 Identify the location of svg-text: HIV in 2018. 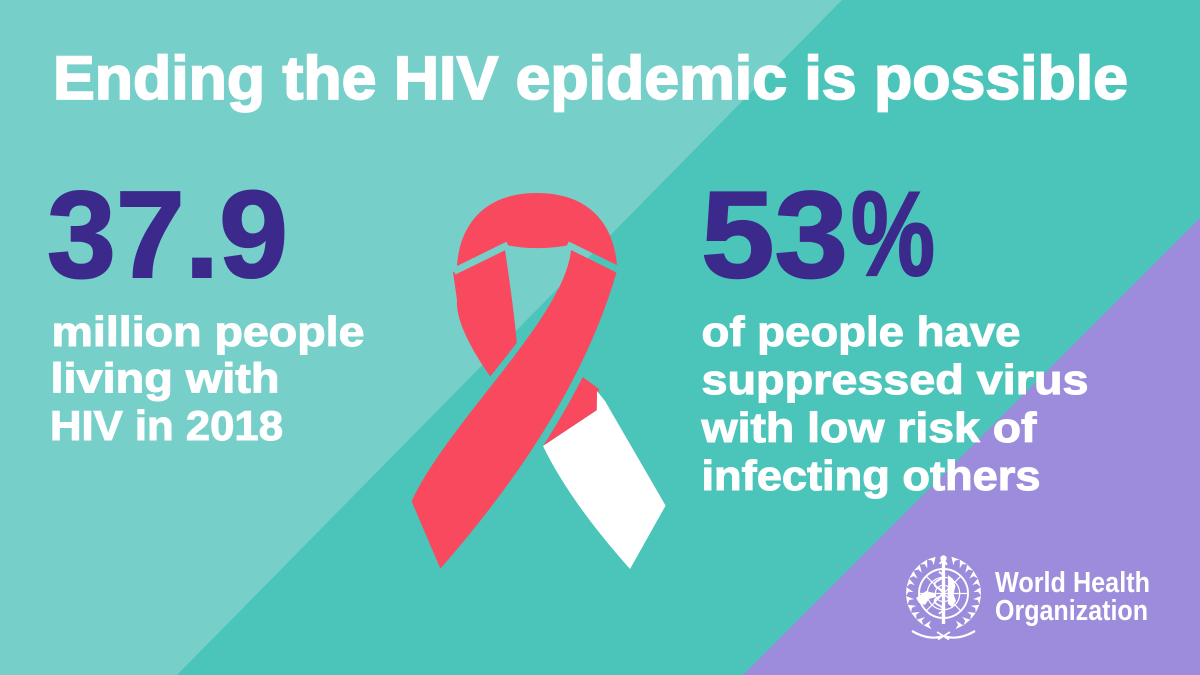
(166, 425).